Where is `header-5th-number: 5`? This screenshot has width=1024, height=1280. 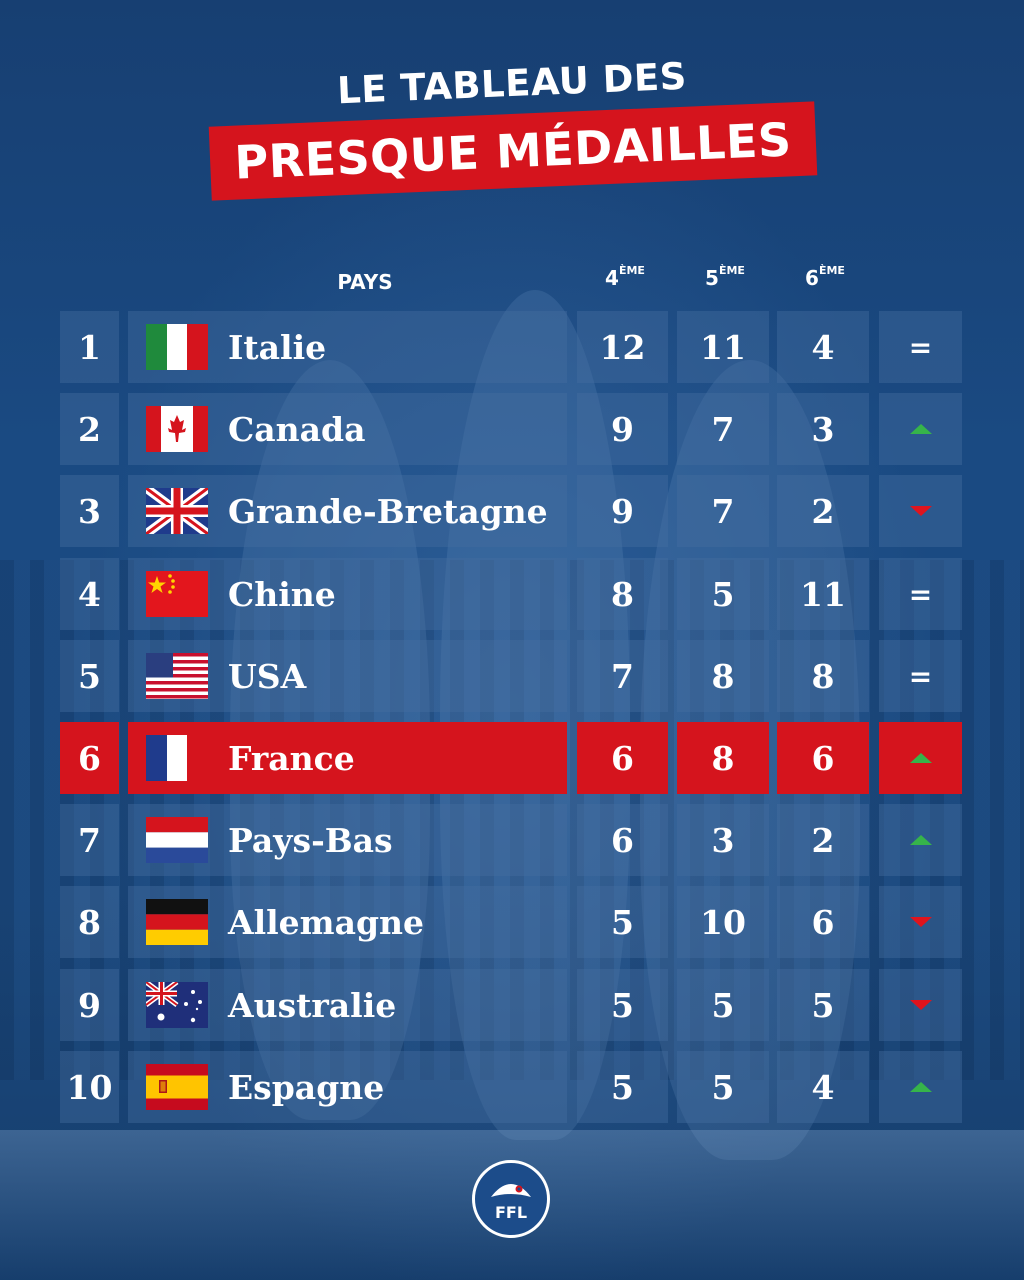
header-5th-number: 5 is located at coordinates (712, 278).